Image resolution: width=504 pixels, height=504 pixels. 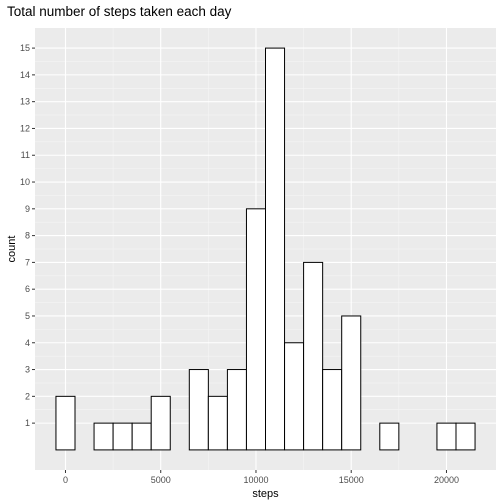 I want to click on x-axis: 0 5000 10000 15000 20000, so click(x=261, y=477).